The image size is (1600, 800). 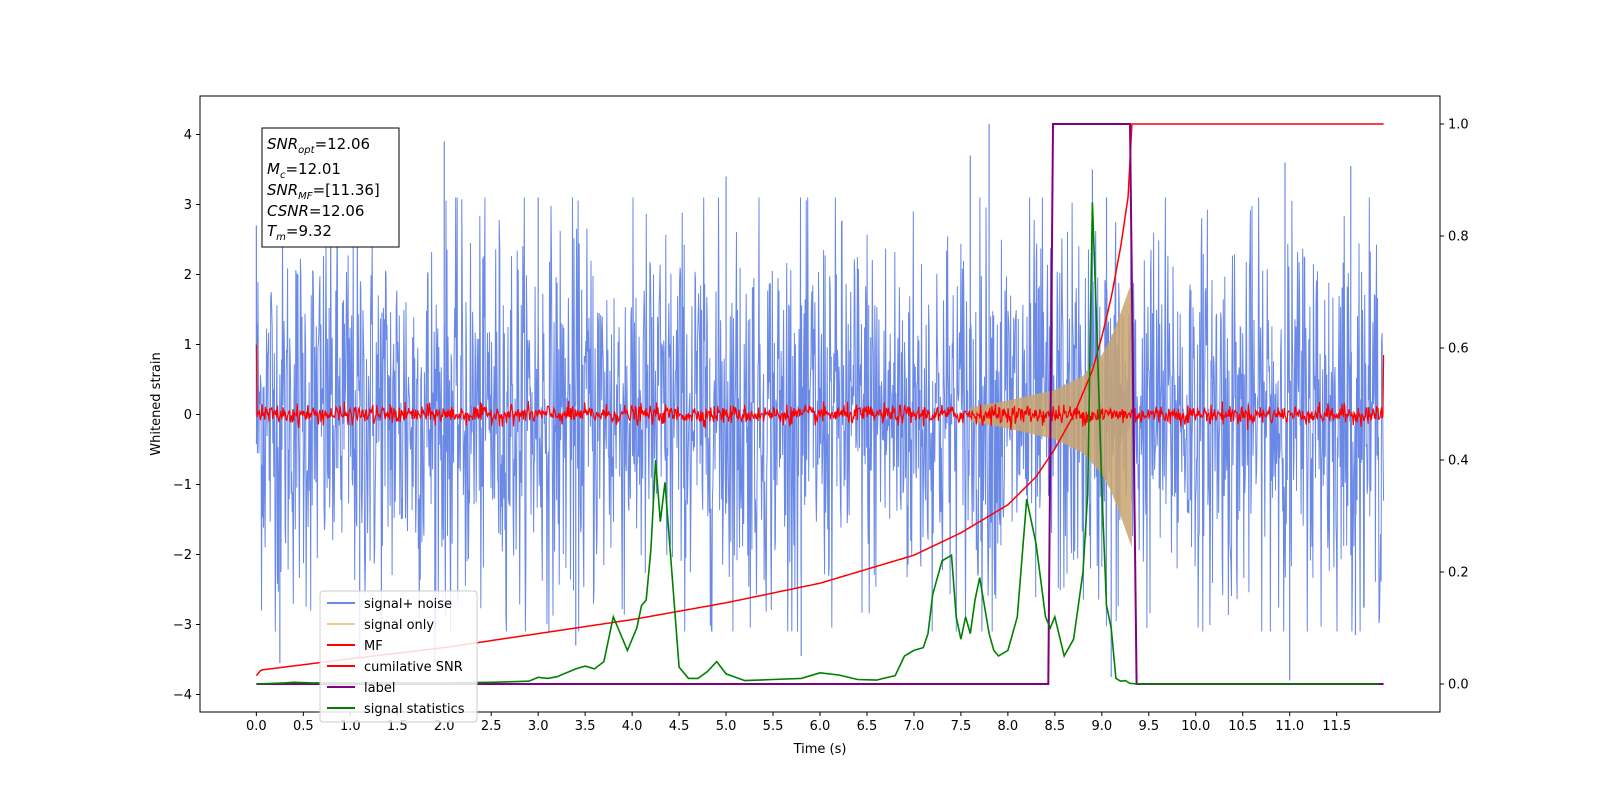 I want to click on x-tick-label: 7.0, so click(x=914, y=726).